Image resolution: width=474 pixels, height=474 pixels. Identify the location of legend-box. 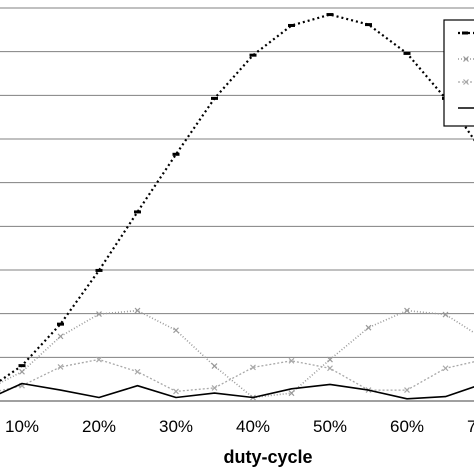
(458, 73).